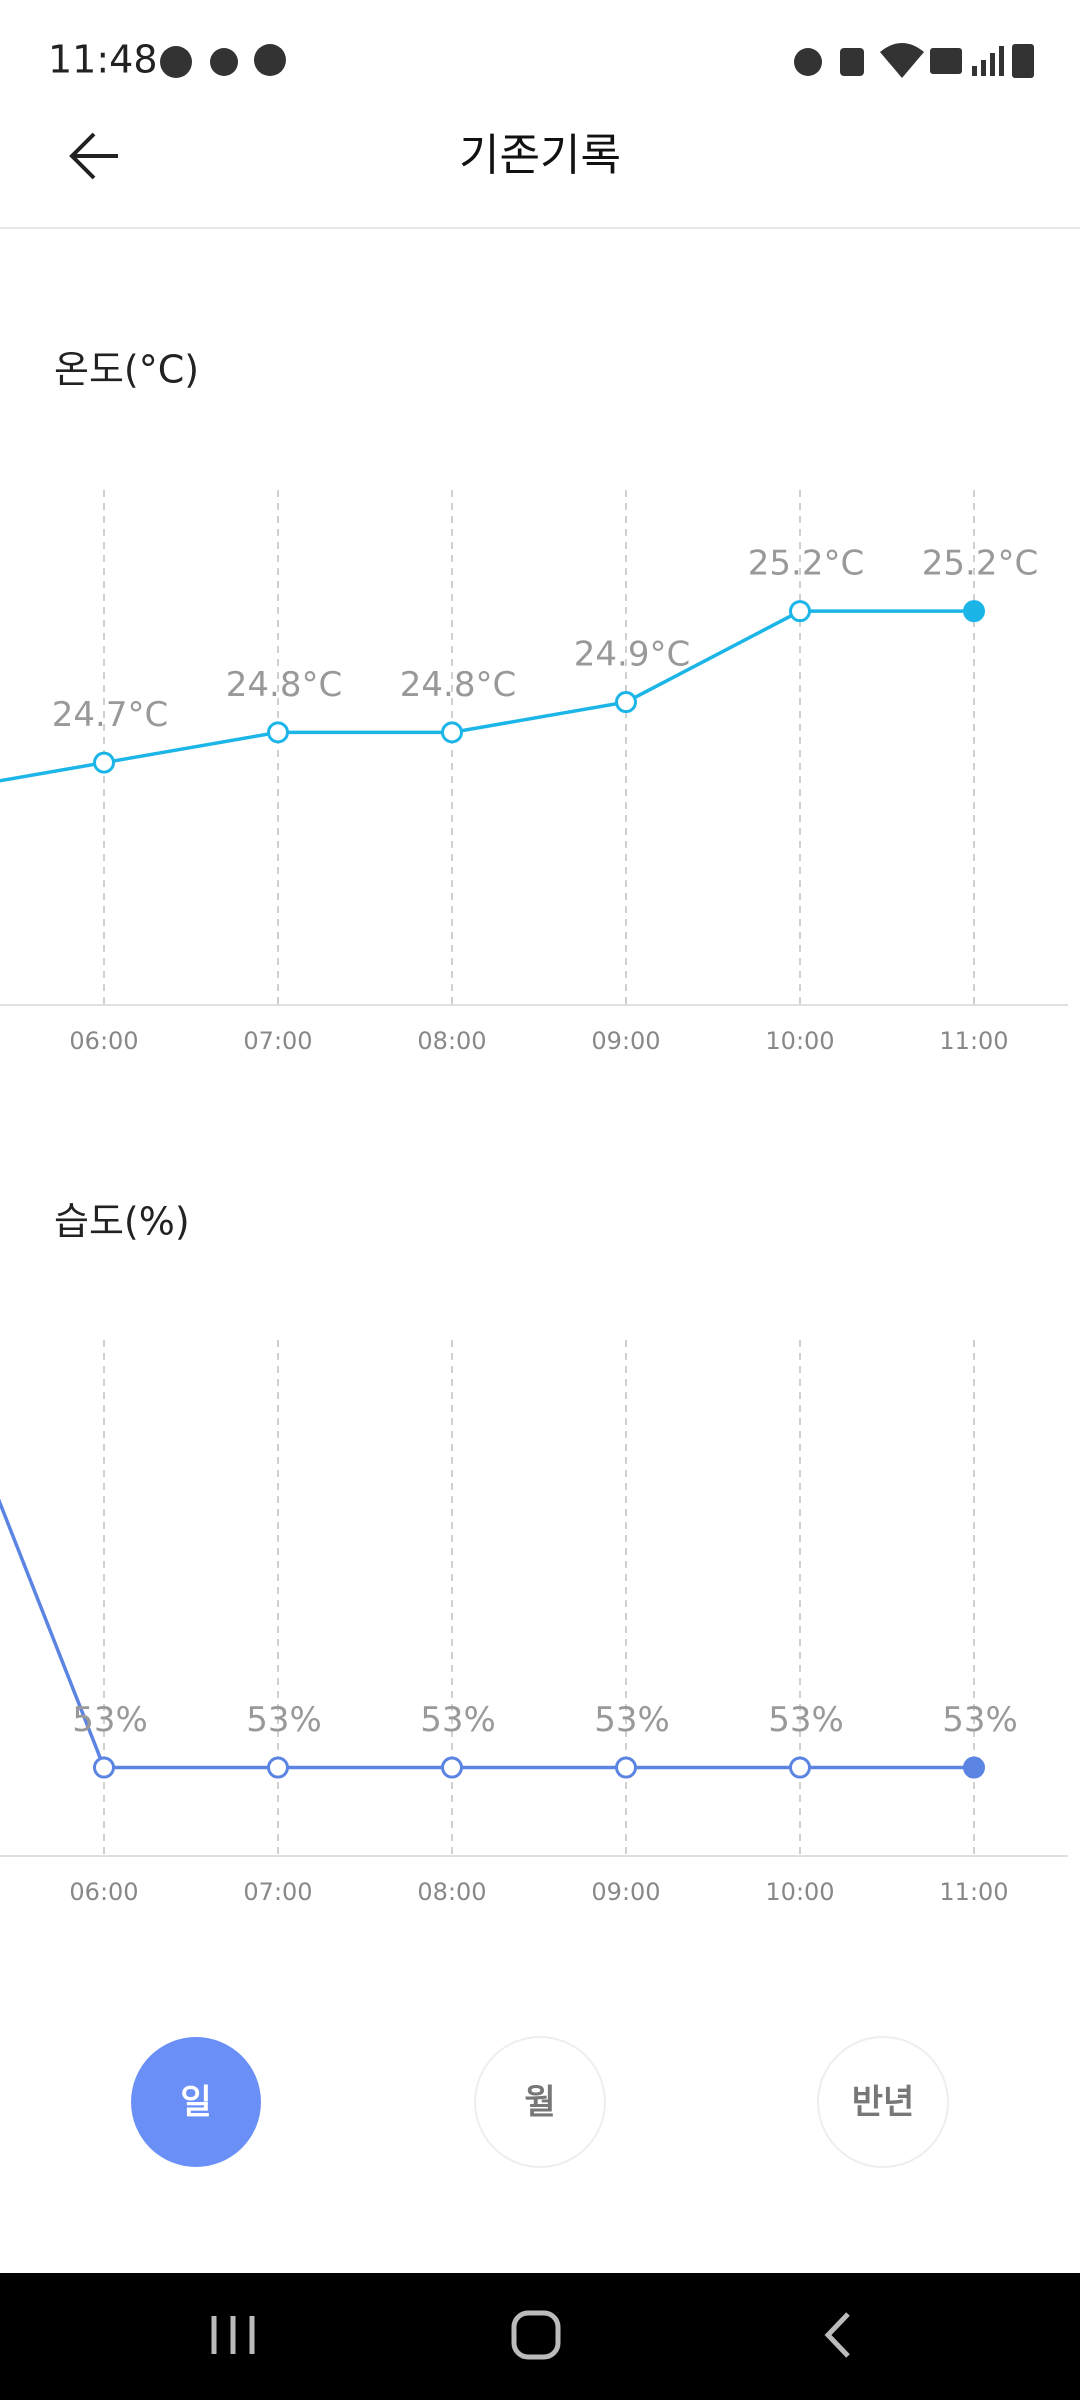 Image resolution: width=1080 pixels, height=2400 pixels. Describe the element at coordinates (110, 715) in the screenshot. I see `value-label: 24.7°C` at that location.